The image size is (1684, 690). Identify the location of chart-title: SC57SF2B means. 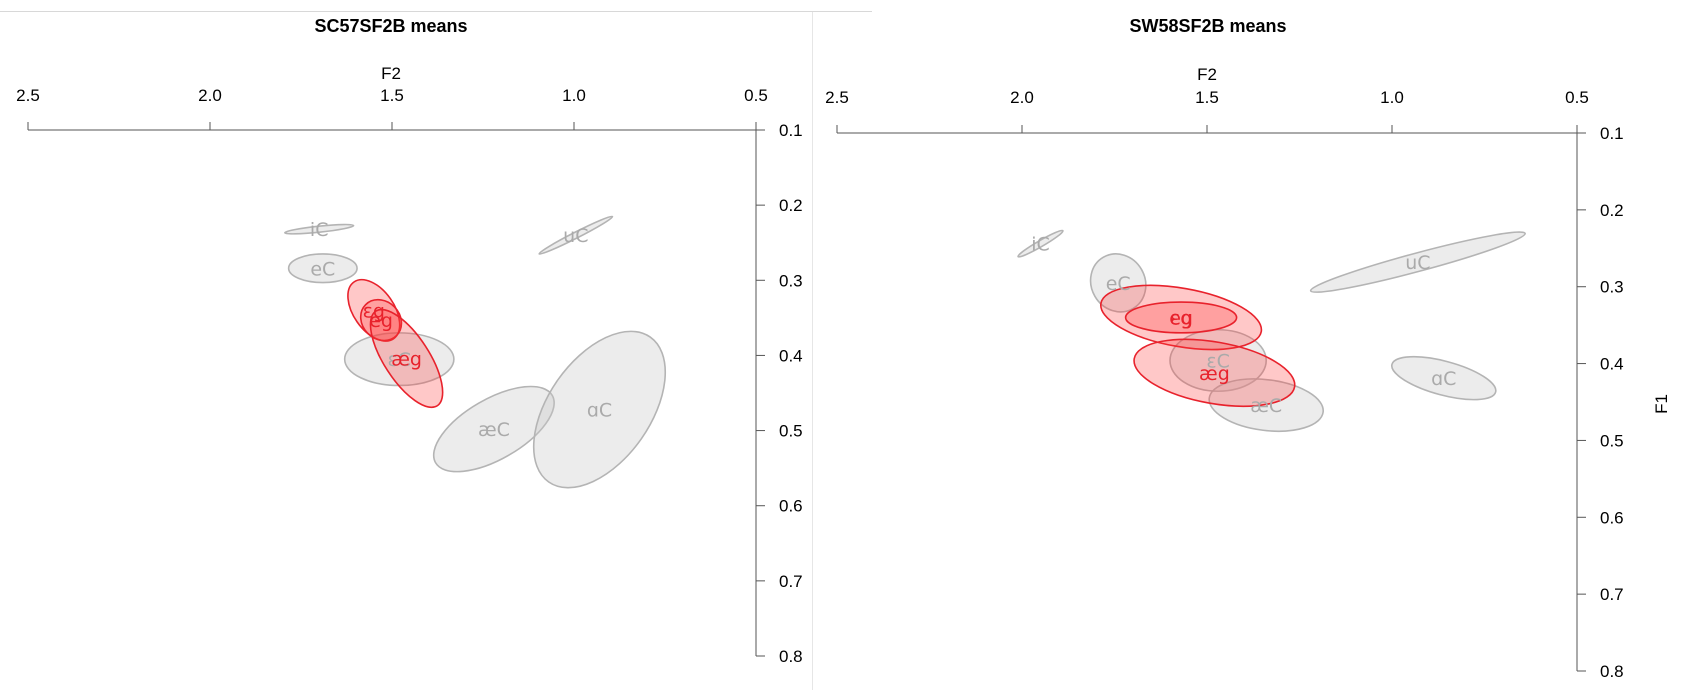
(390, 26).